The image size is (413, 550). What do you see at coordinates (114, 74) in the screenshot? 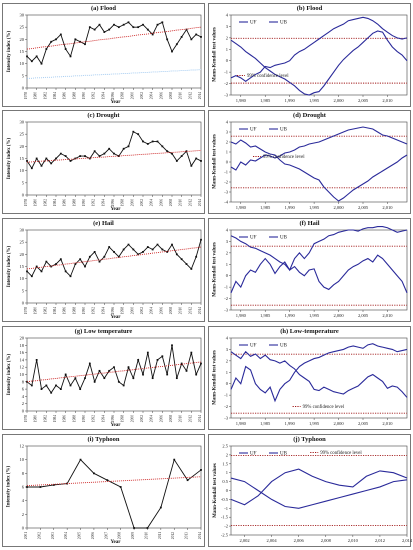
I see `trend-line` at bounding box center [114, 74].